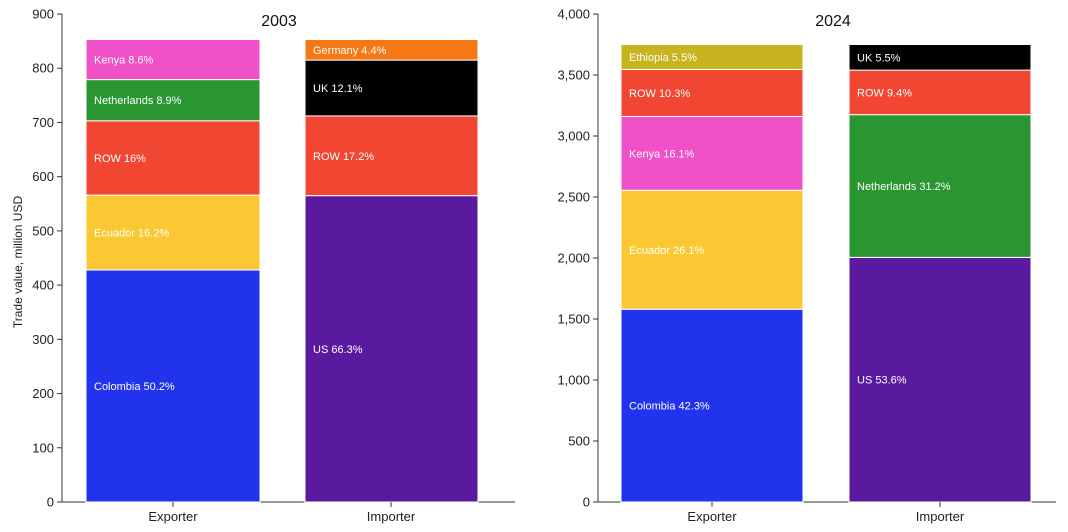  Describe the element at coordinates (659, 94) in the screenshot. I see `chart-2024-label-exporter-row: ROW 10.3%` at that location.